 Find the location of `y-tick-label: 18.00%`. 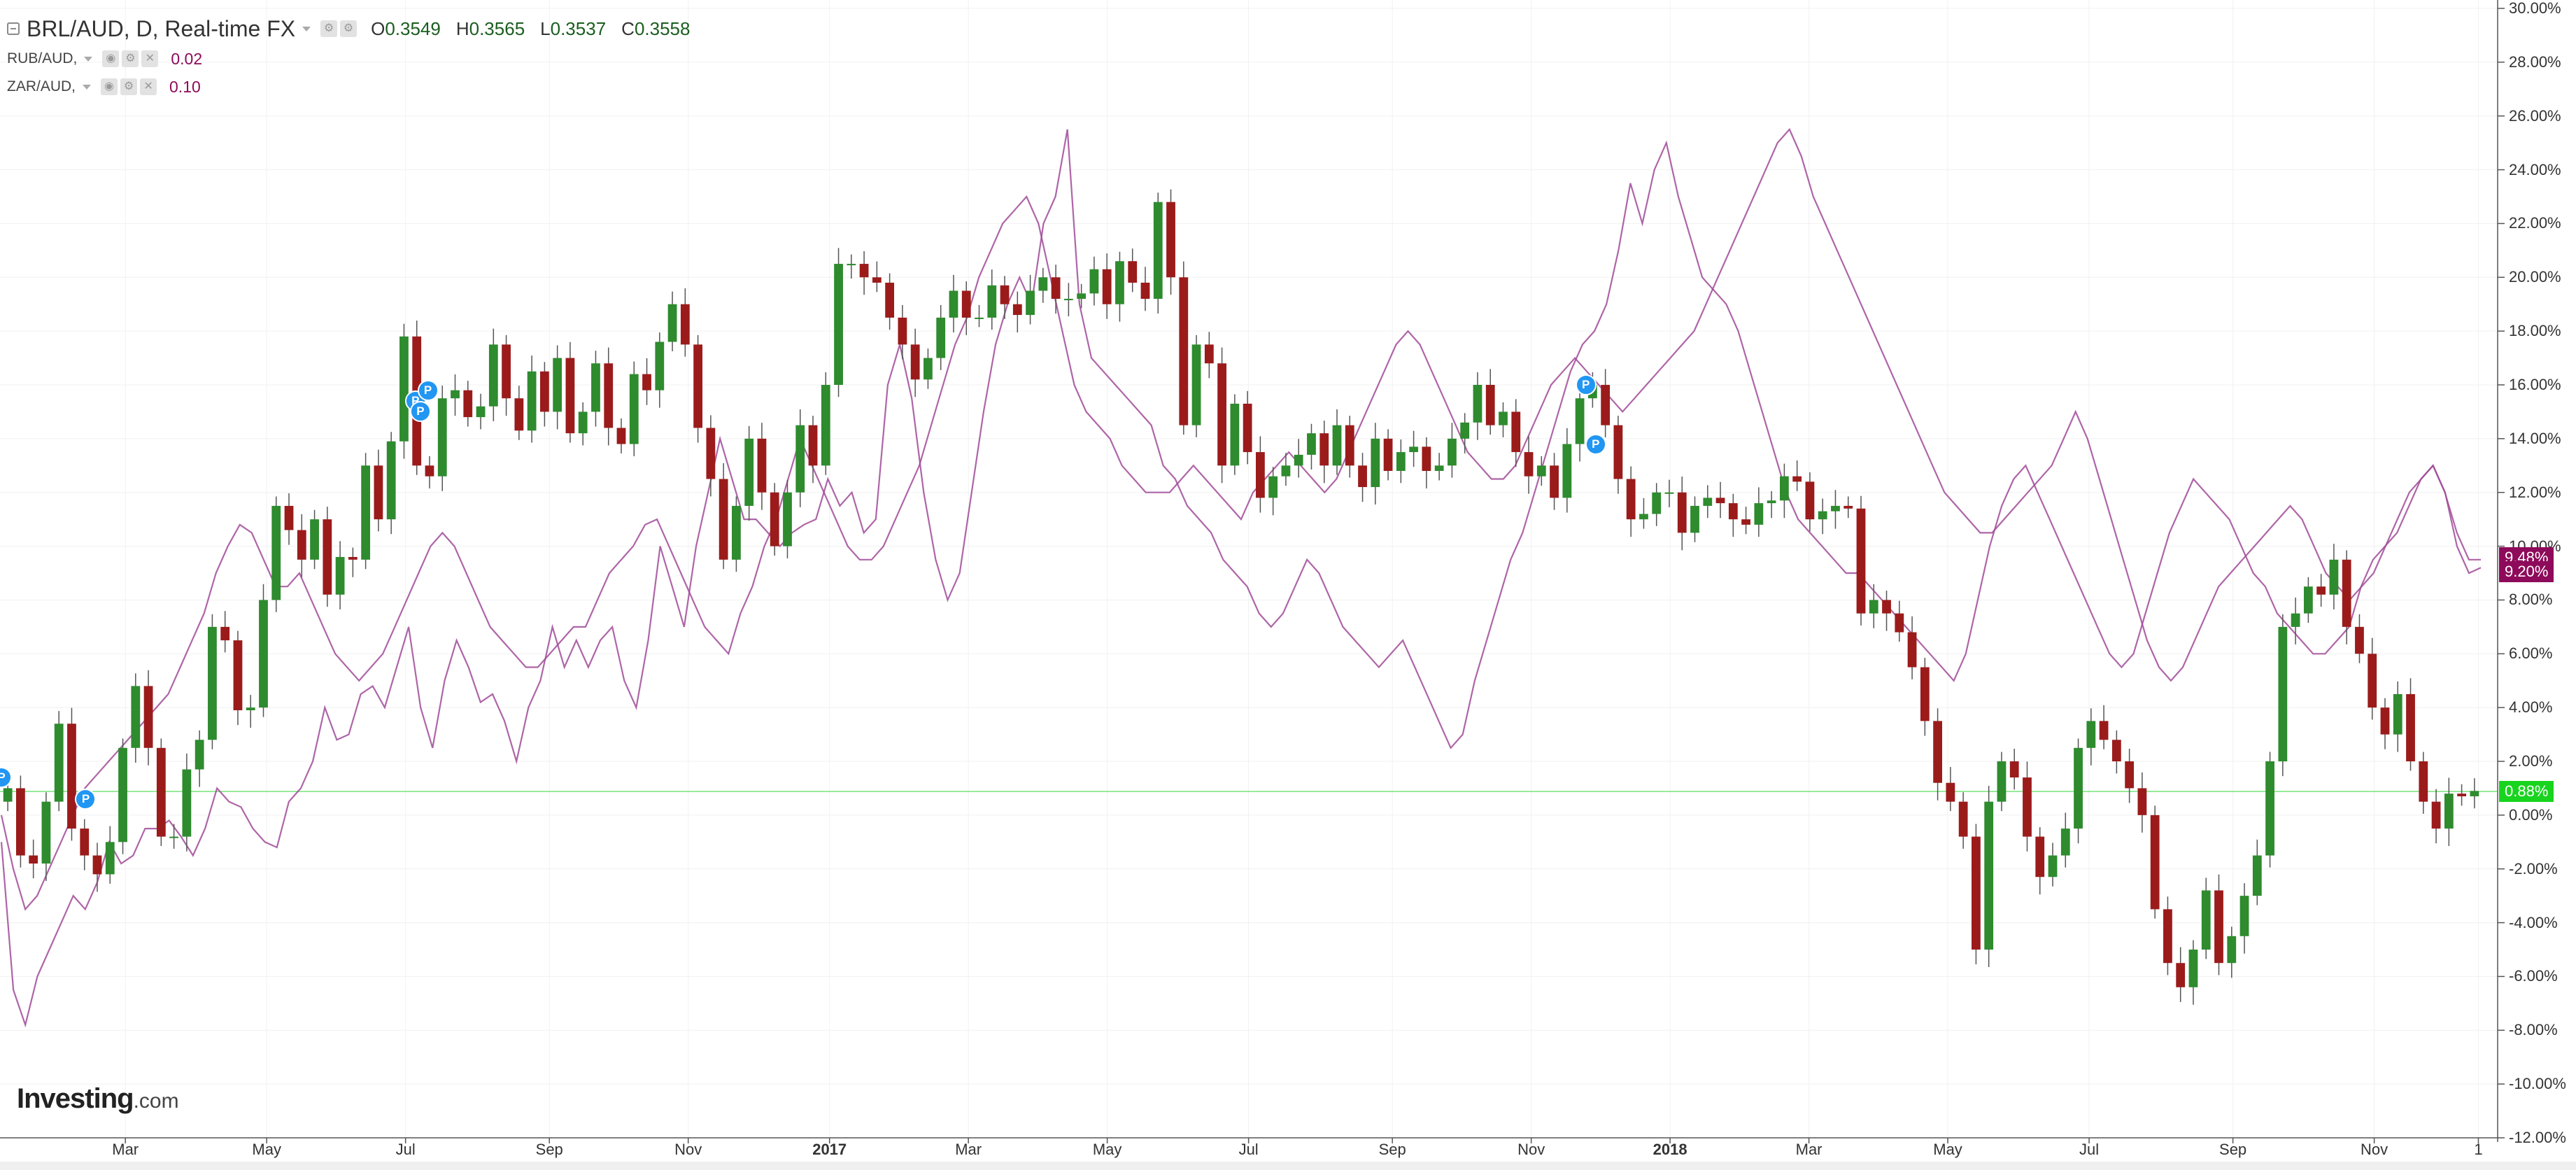

y-tick-label: 18.00% is located at coordinates (2535, 331).